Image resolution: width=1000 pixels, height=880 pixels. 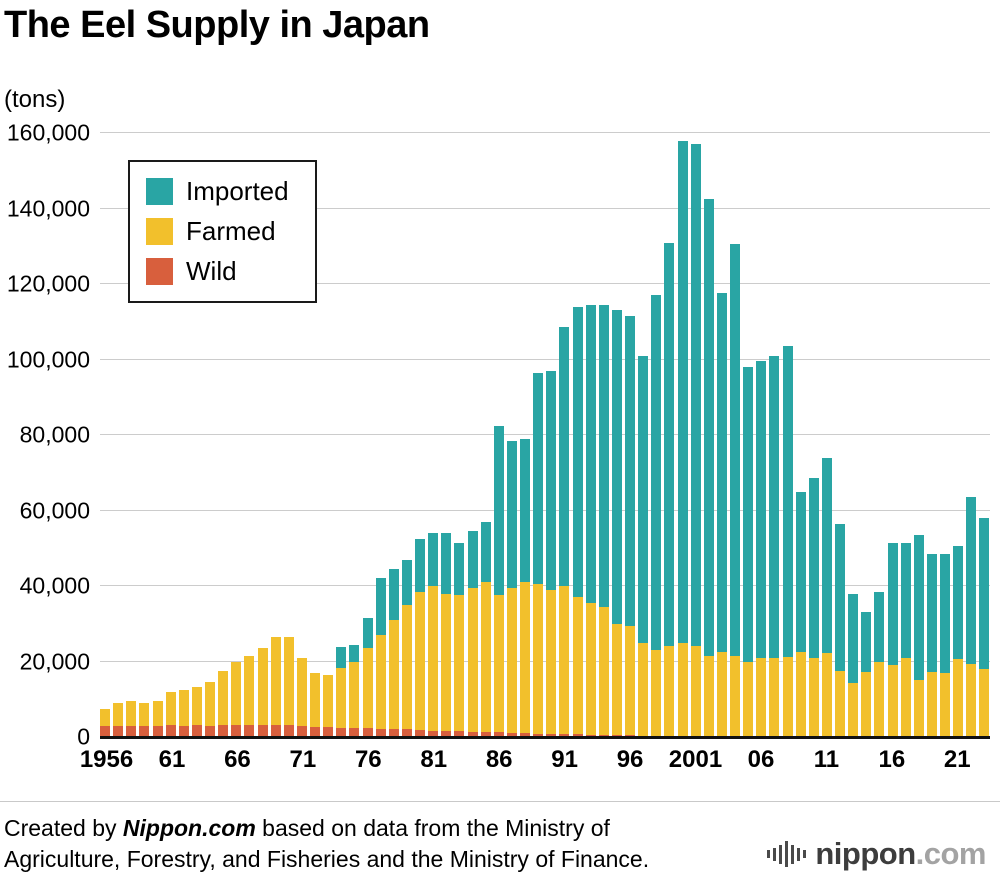 What do you see at coordinates (446, 435) in the screenshot?
I see `bar-1982` at bounding box center [446, 435].